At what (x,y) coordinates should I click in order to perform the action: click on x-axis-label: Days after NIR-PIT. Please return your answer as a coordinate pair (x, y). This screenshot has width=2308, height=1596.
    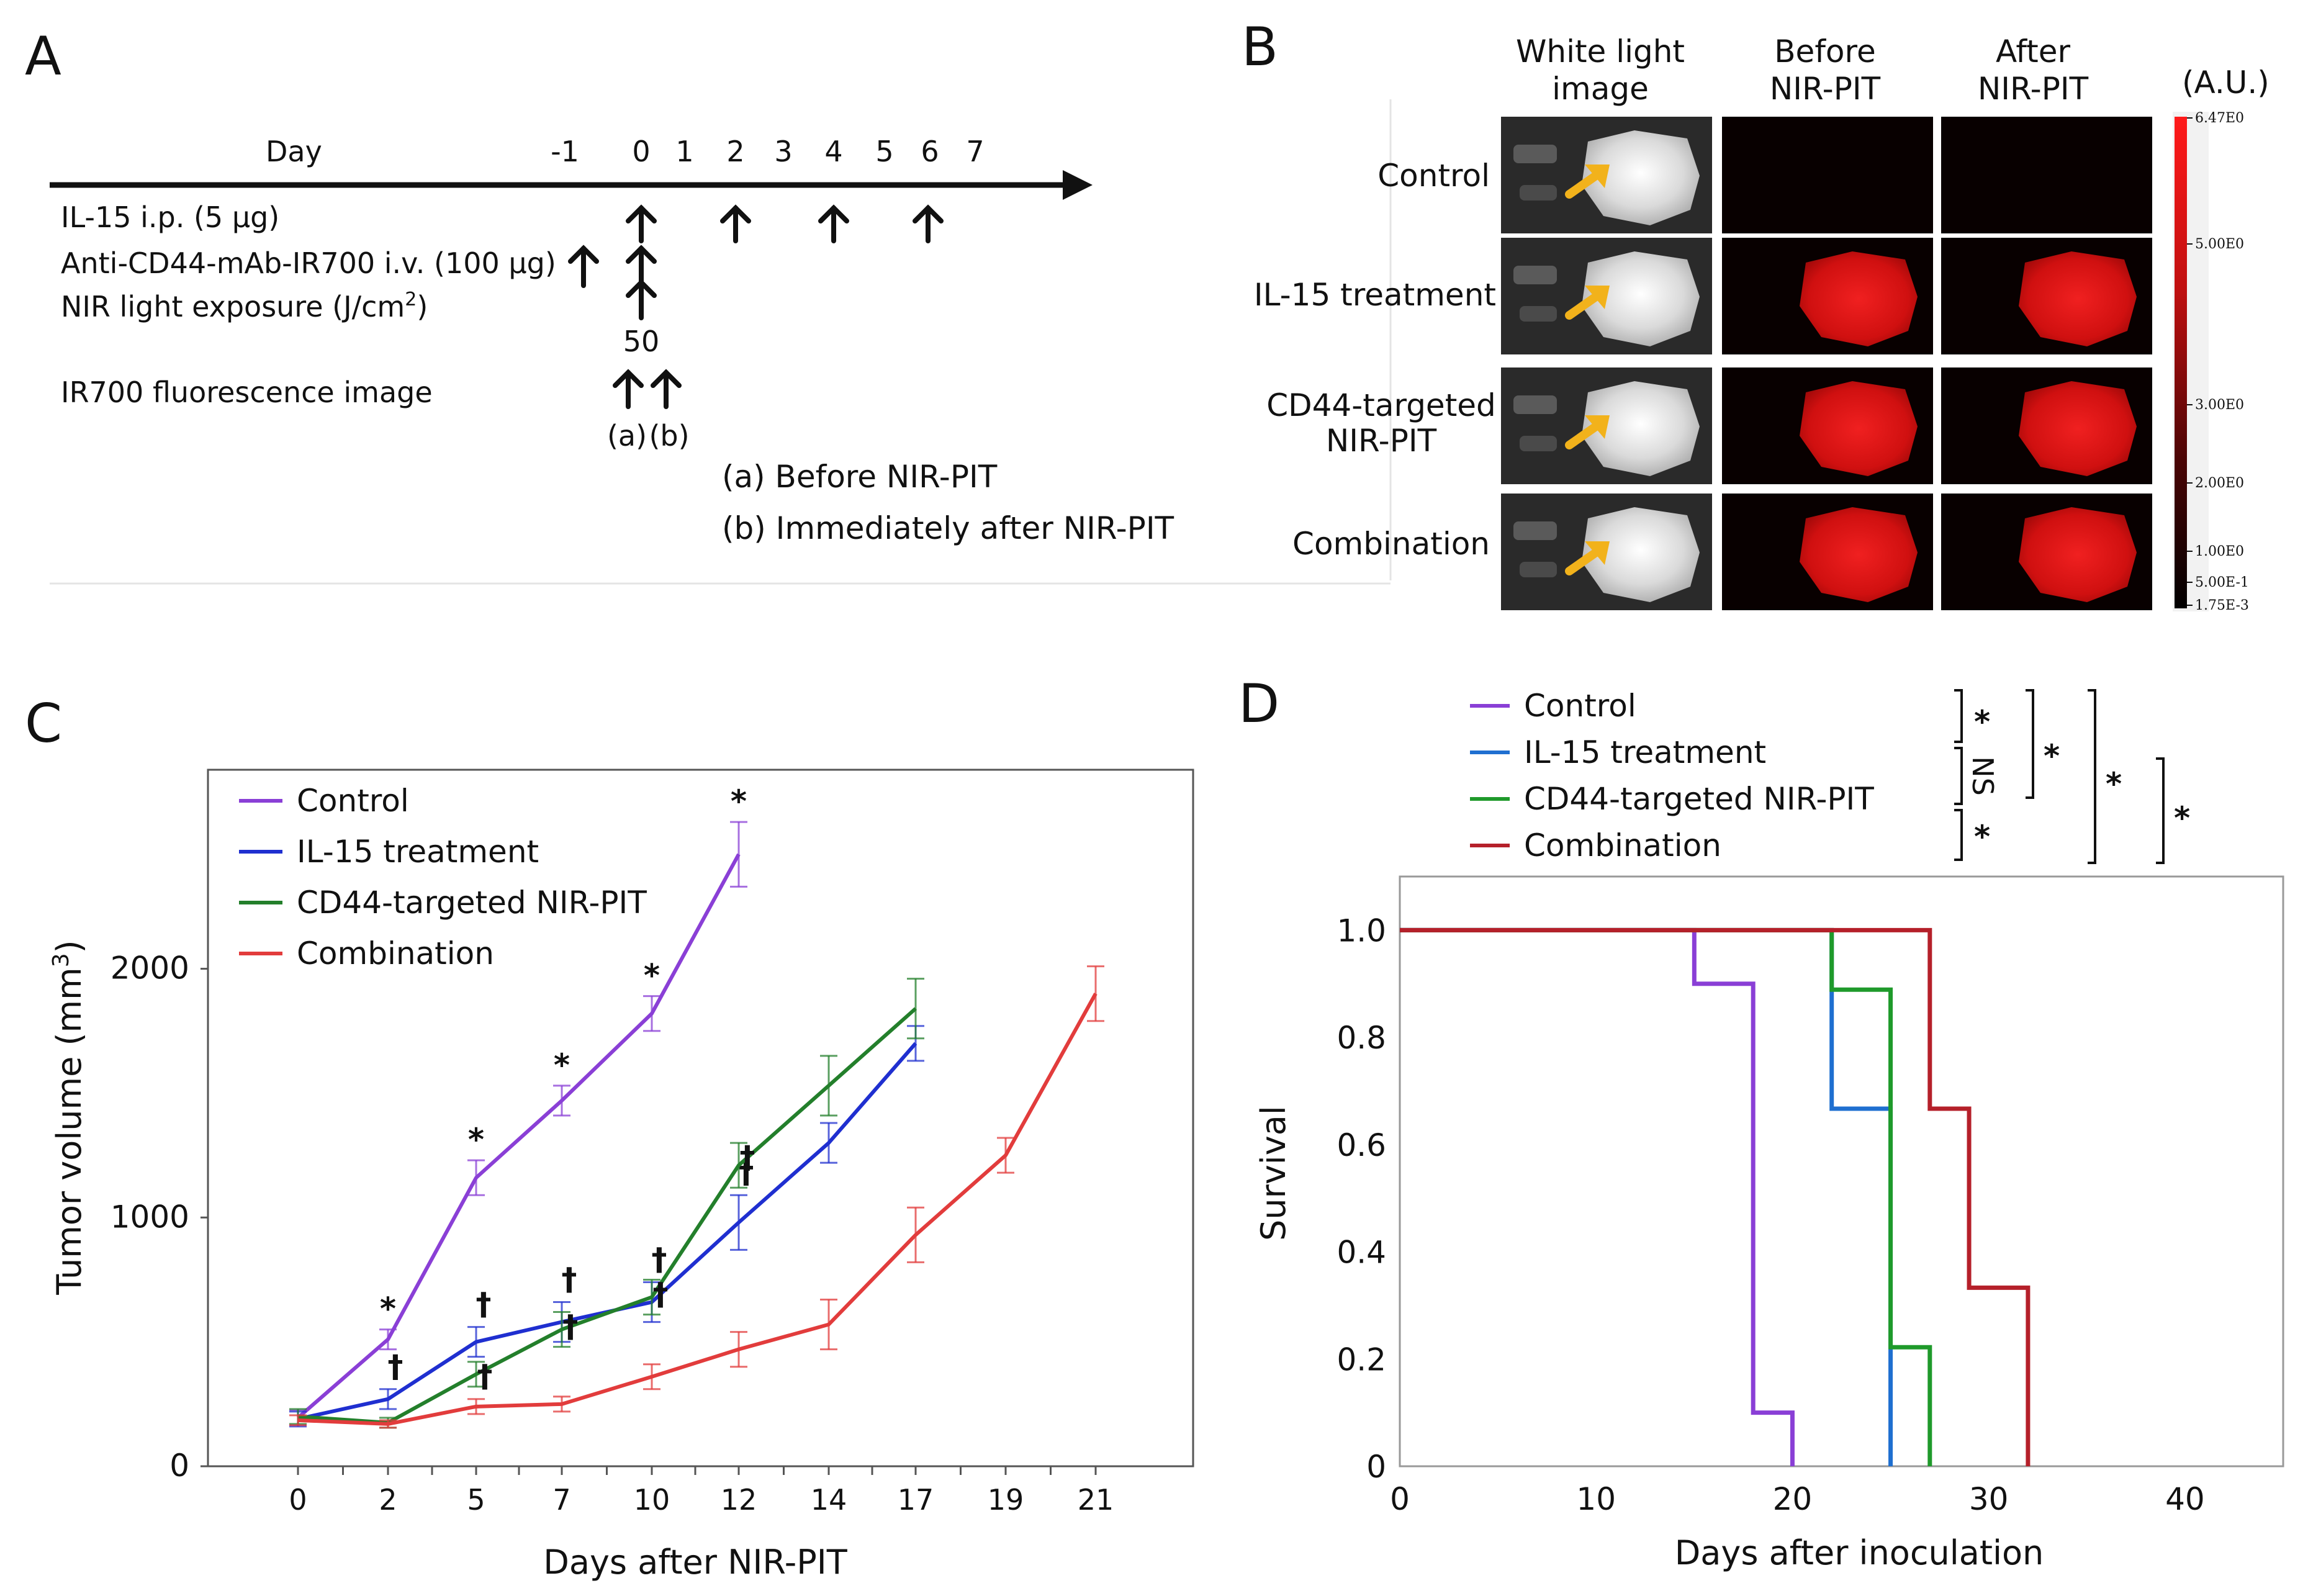
    Looking at the image, I should click on (695, 1562).